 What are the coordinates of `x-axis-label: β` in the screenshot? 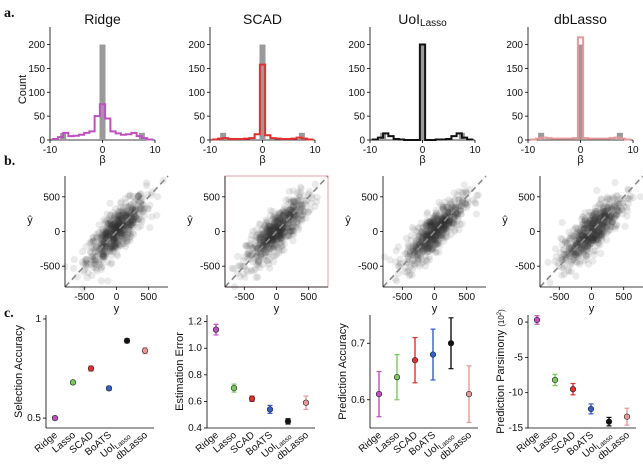 It's located at (422, 160).